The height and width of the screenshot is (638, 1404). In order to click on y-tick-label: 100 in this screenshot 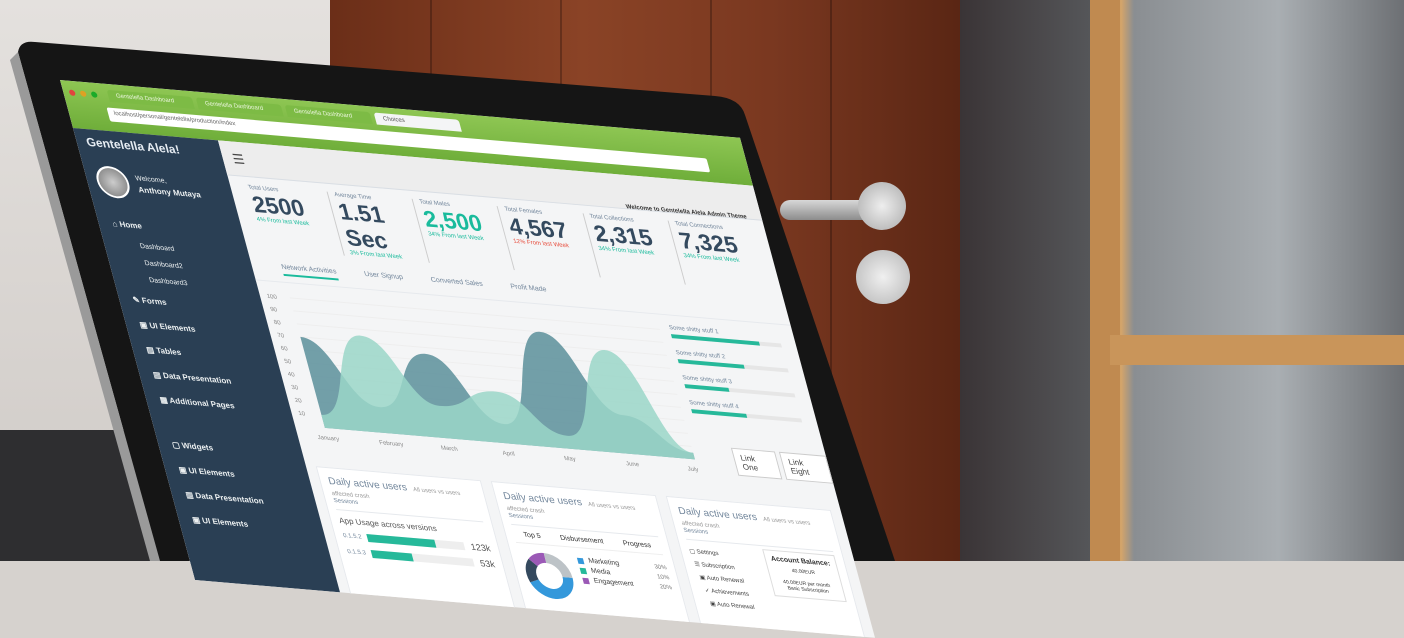, I will do `click(272, 297)`.